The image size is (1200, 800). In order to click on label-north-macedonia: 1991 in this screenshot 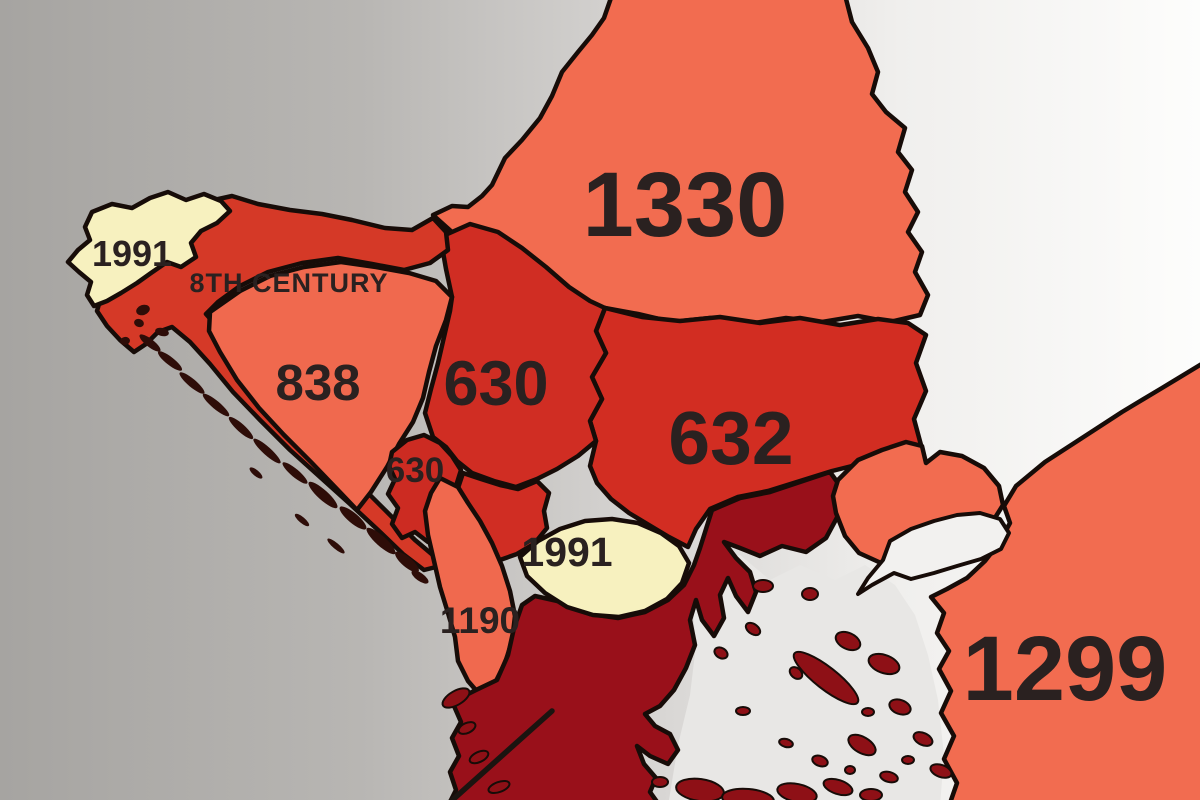, I will do `click(566, 552)`.